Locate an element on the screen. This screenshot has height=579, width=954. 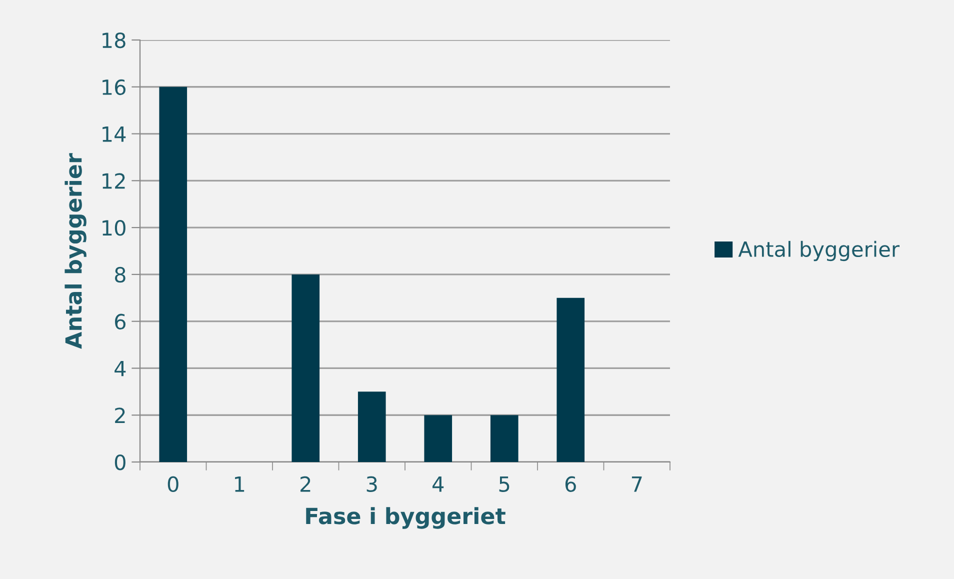
x-tick-label: 0 is located at coordinates (173, 484).